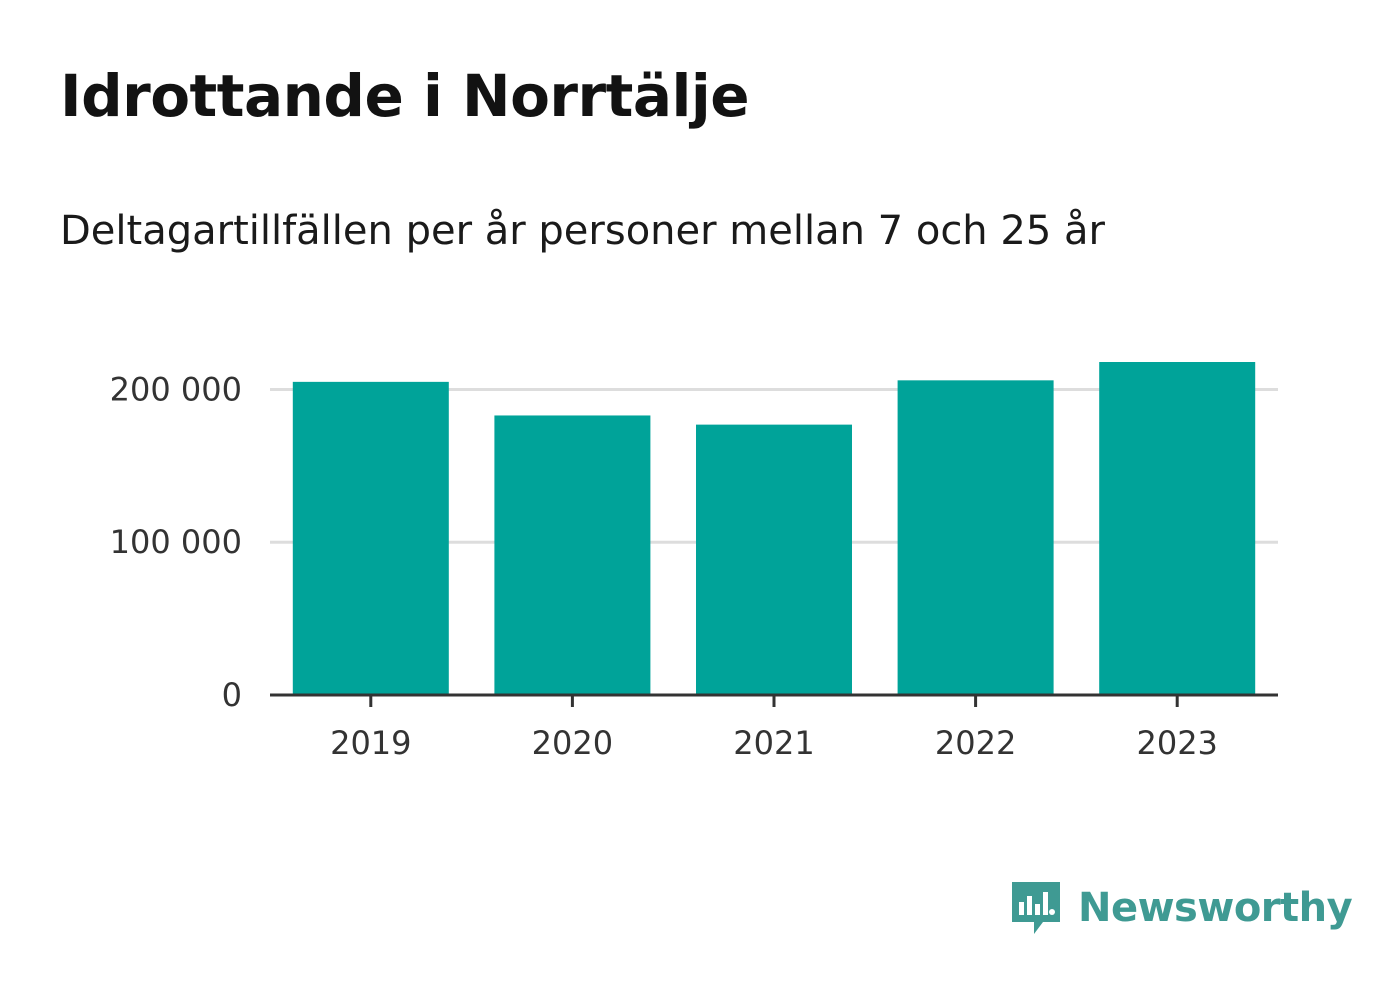 The image size is (1382, 999). Describe the element at coordinates (975, 537) in the screenshot. I see `bar-2022` at that location.